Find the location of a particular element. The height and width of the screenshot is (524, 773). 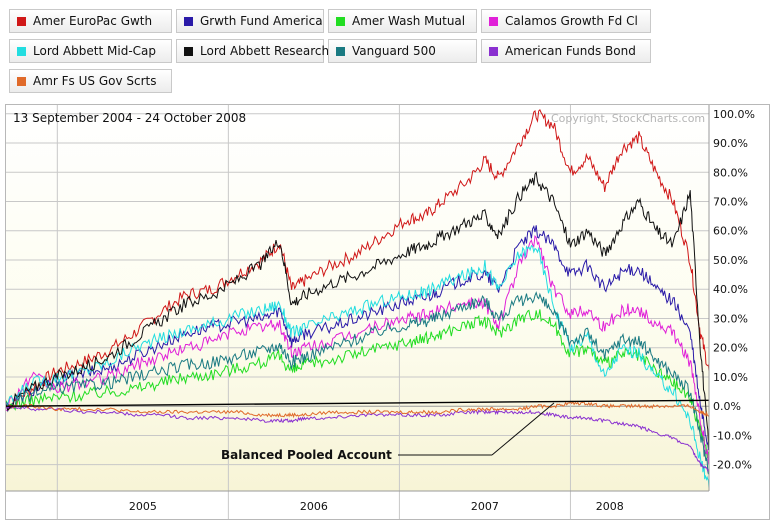

y-tick-label: 40.0% is located at coordinates (730, 289).